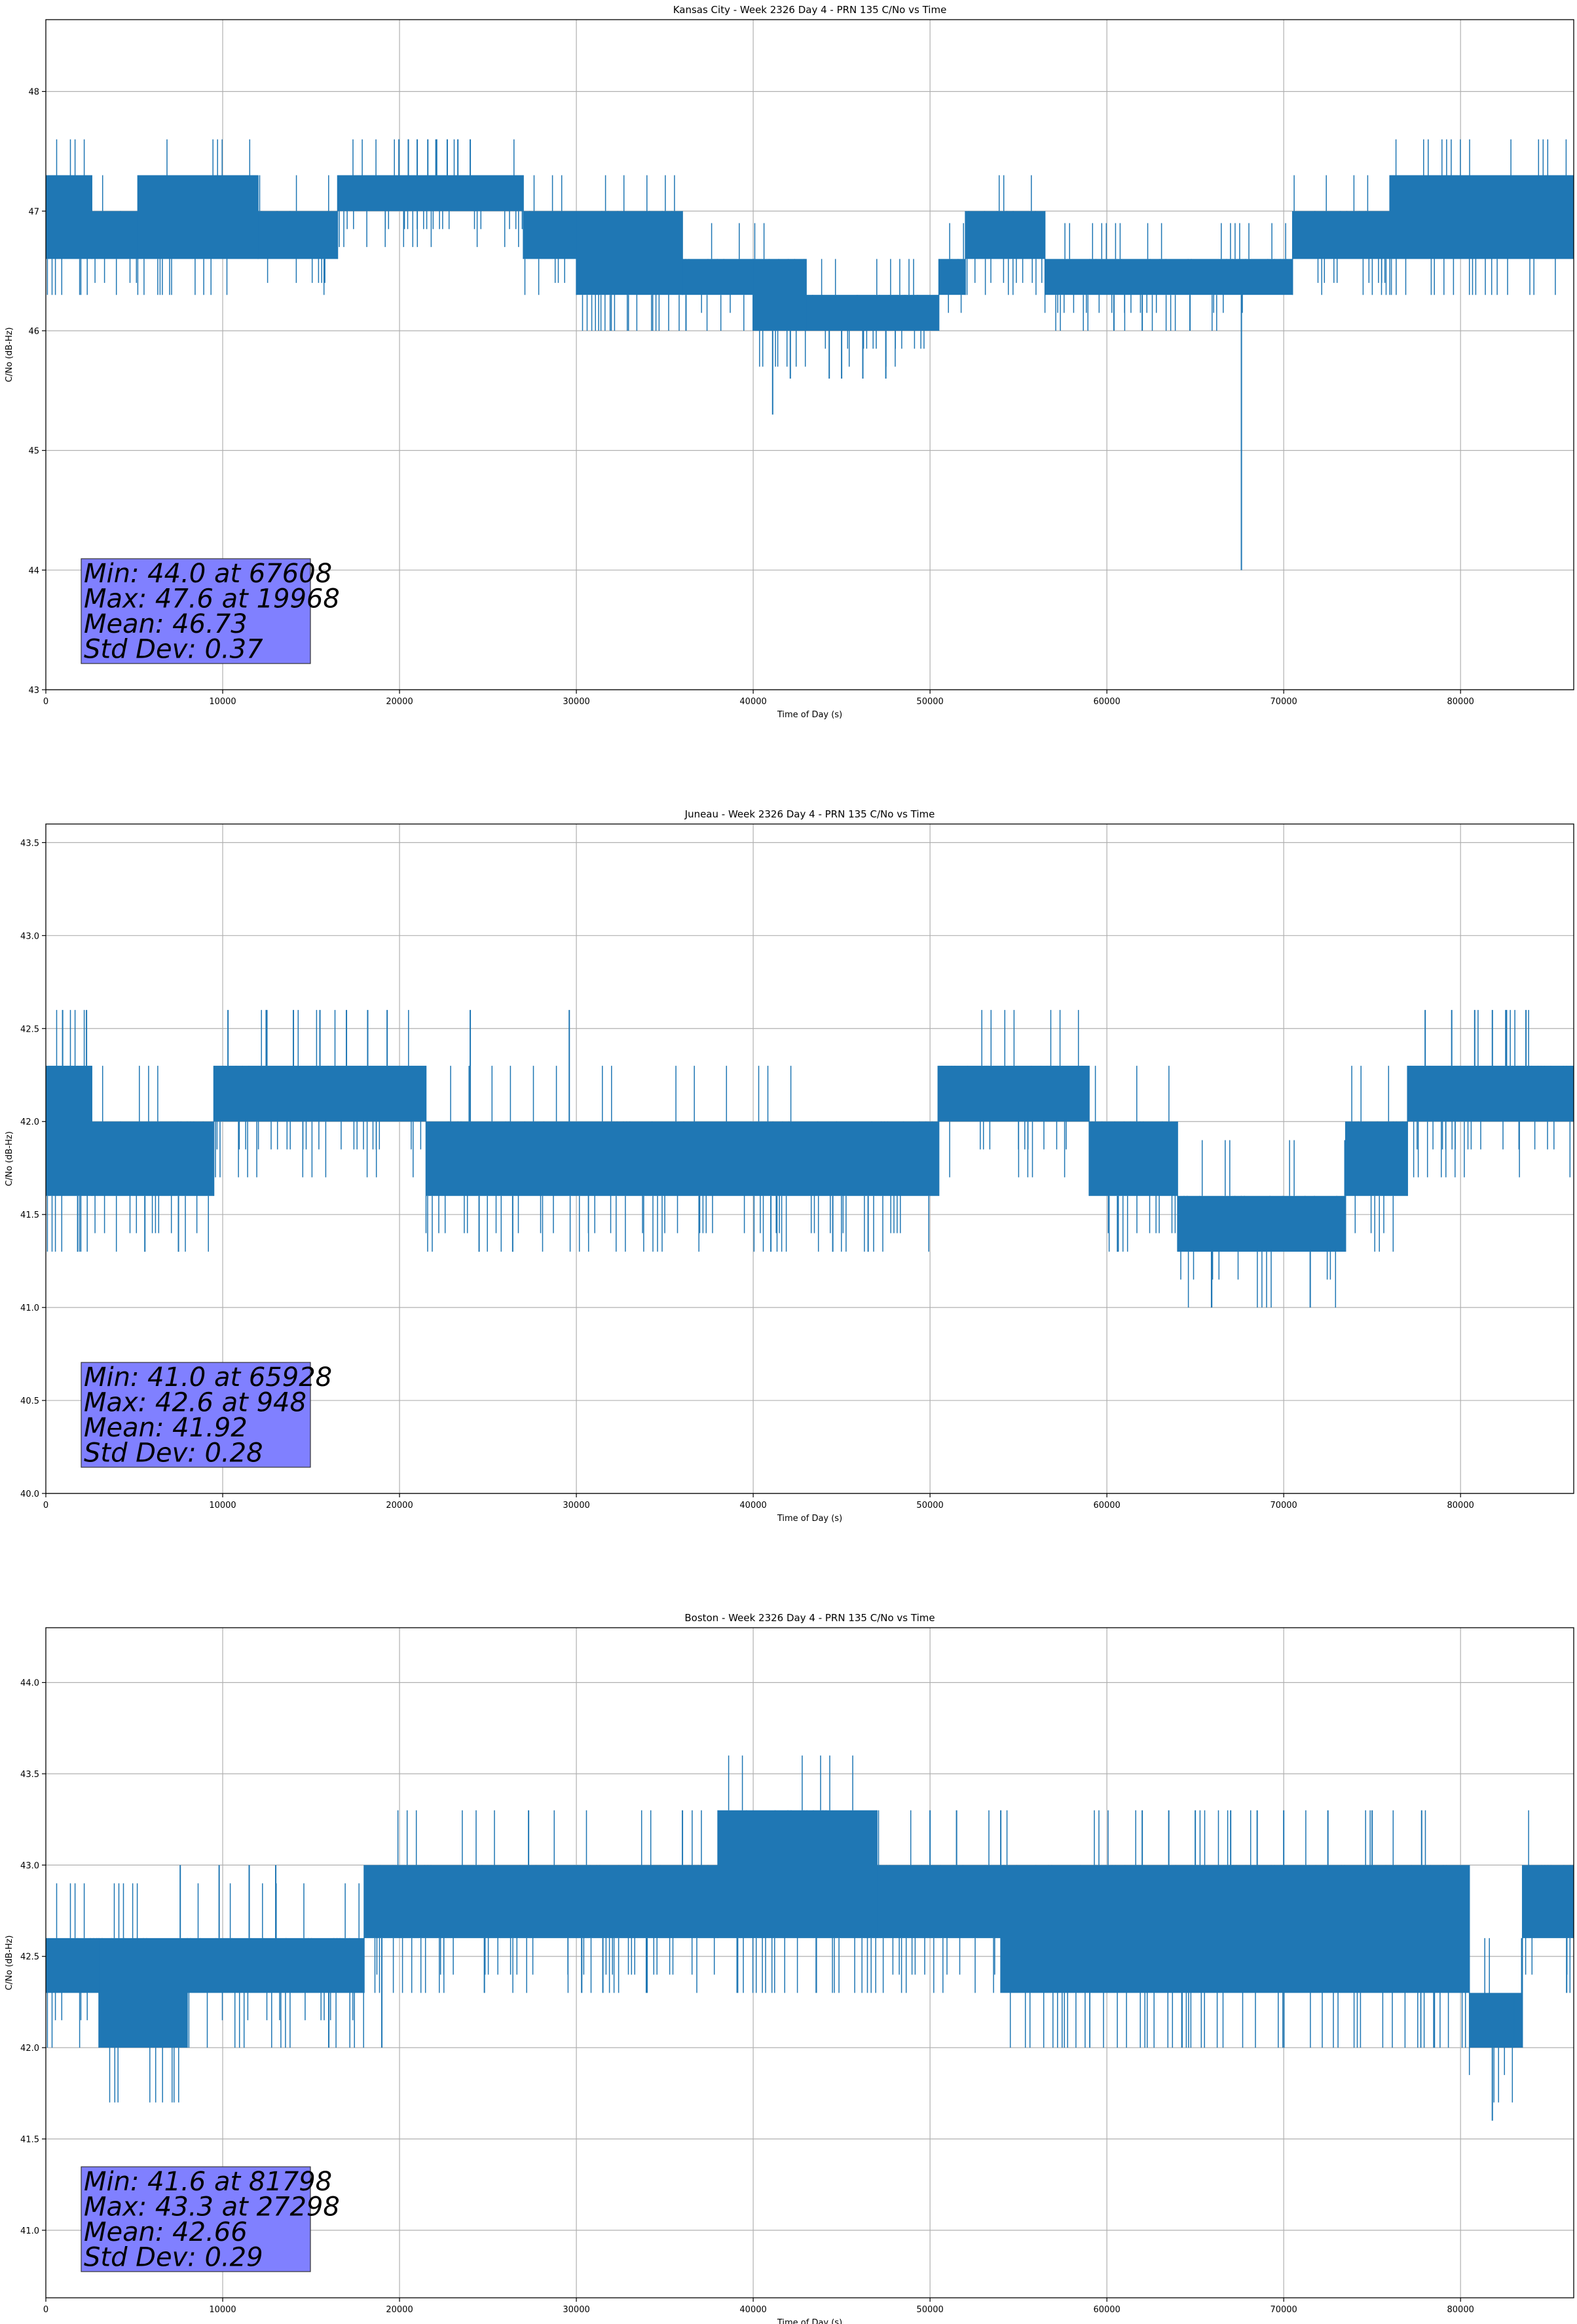 This screenshot has width=1577, height=2324. Describe the element at coordinates (29, 1308) in the screenshot. I see `y-tick-label: 41.0` at that location.